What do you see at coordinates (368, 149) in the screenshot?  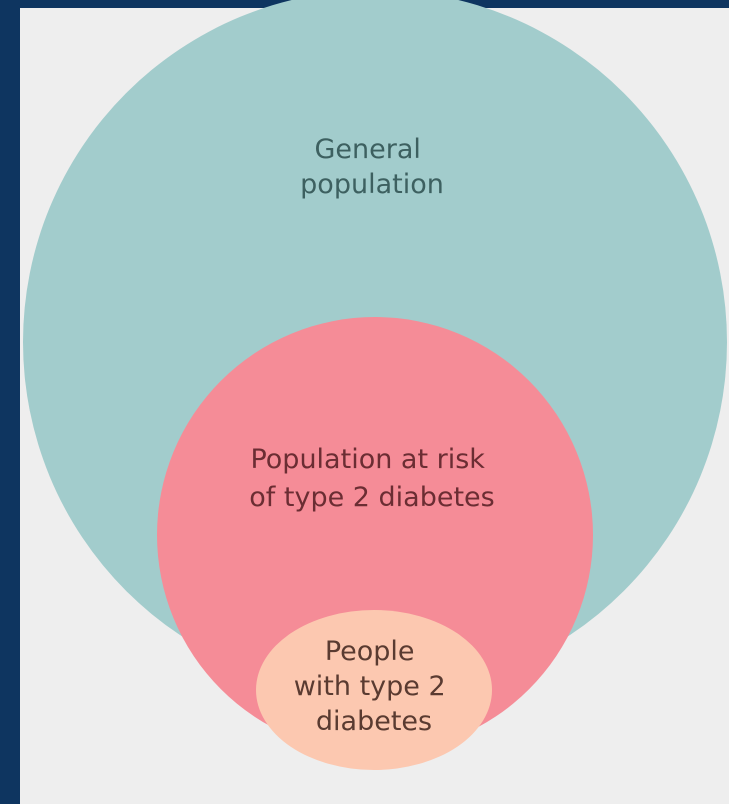 I see `general-label-line-1: General` at bounding box center [368, 149].